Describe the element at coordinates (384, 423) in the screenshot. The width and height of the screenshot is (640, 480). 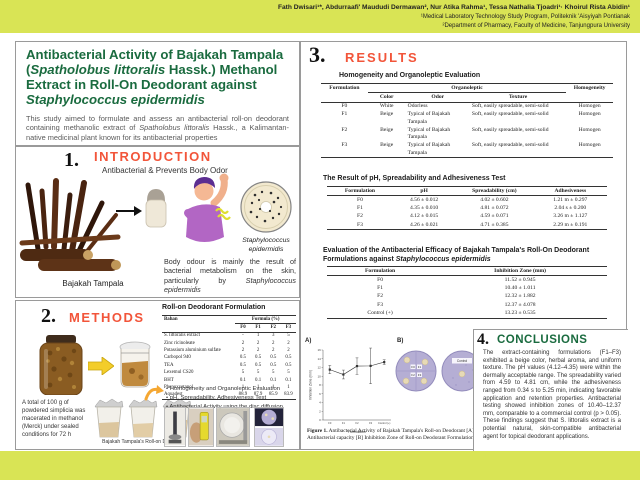
I see `svg-text: Control (+)` at that location.